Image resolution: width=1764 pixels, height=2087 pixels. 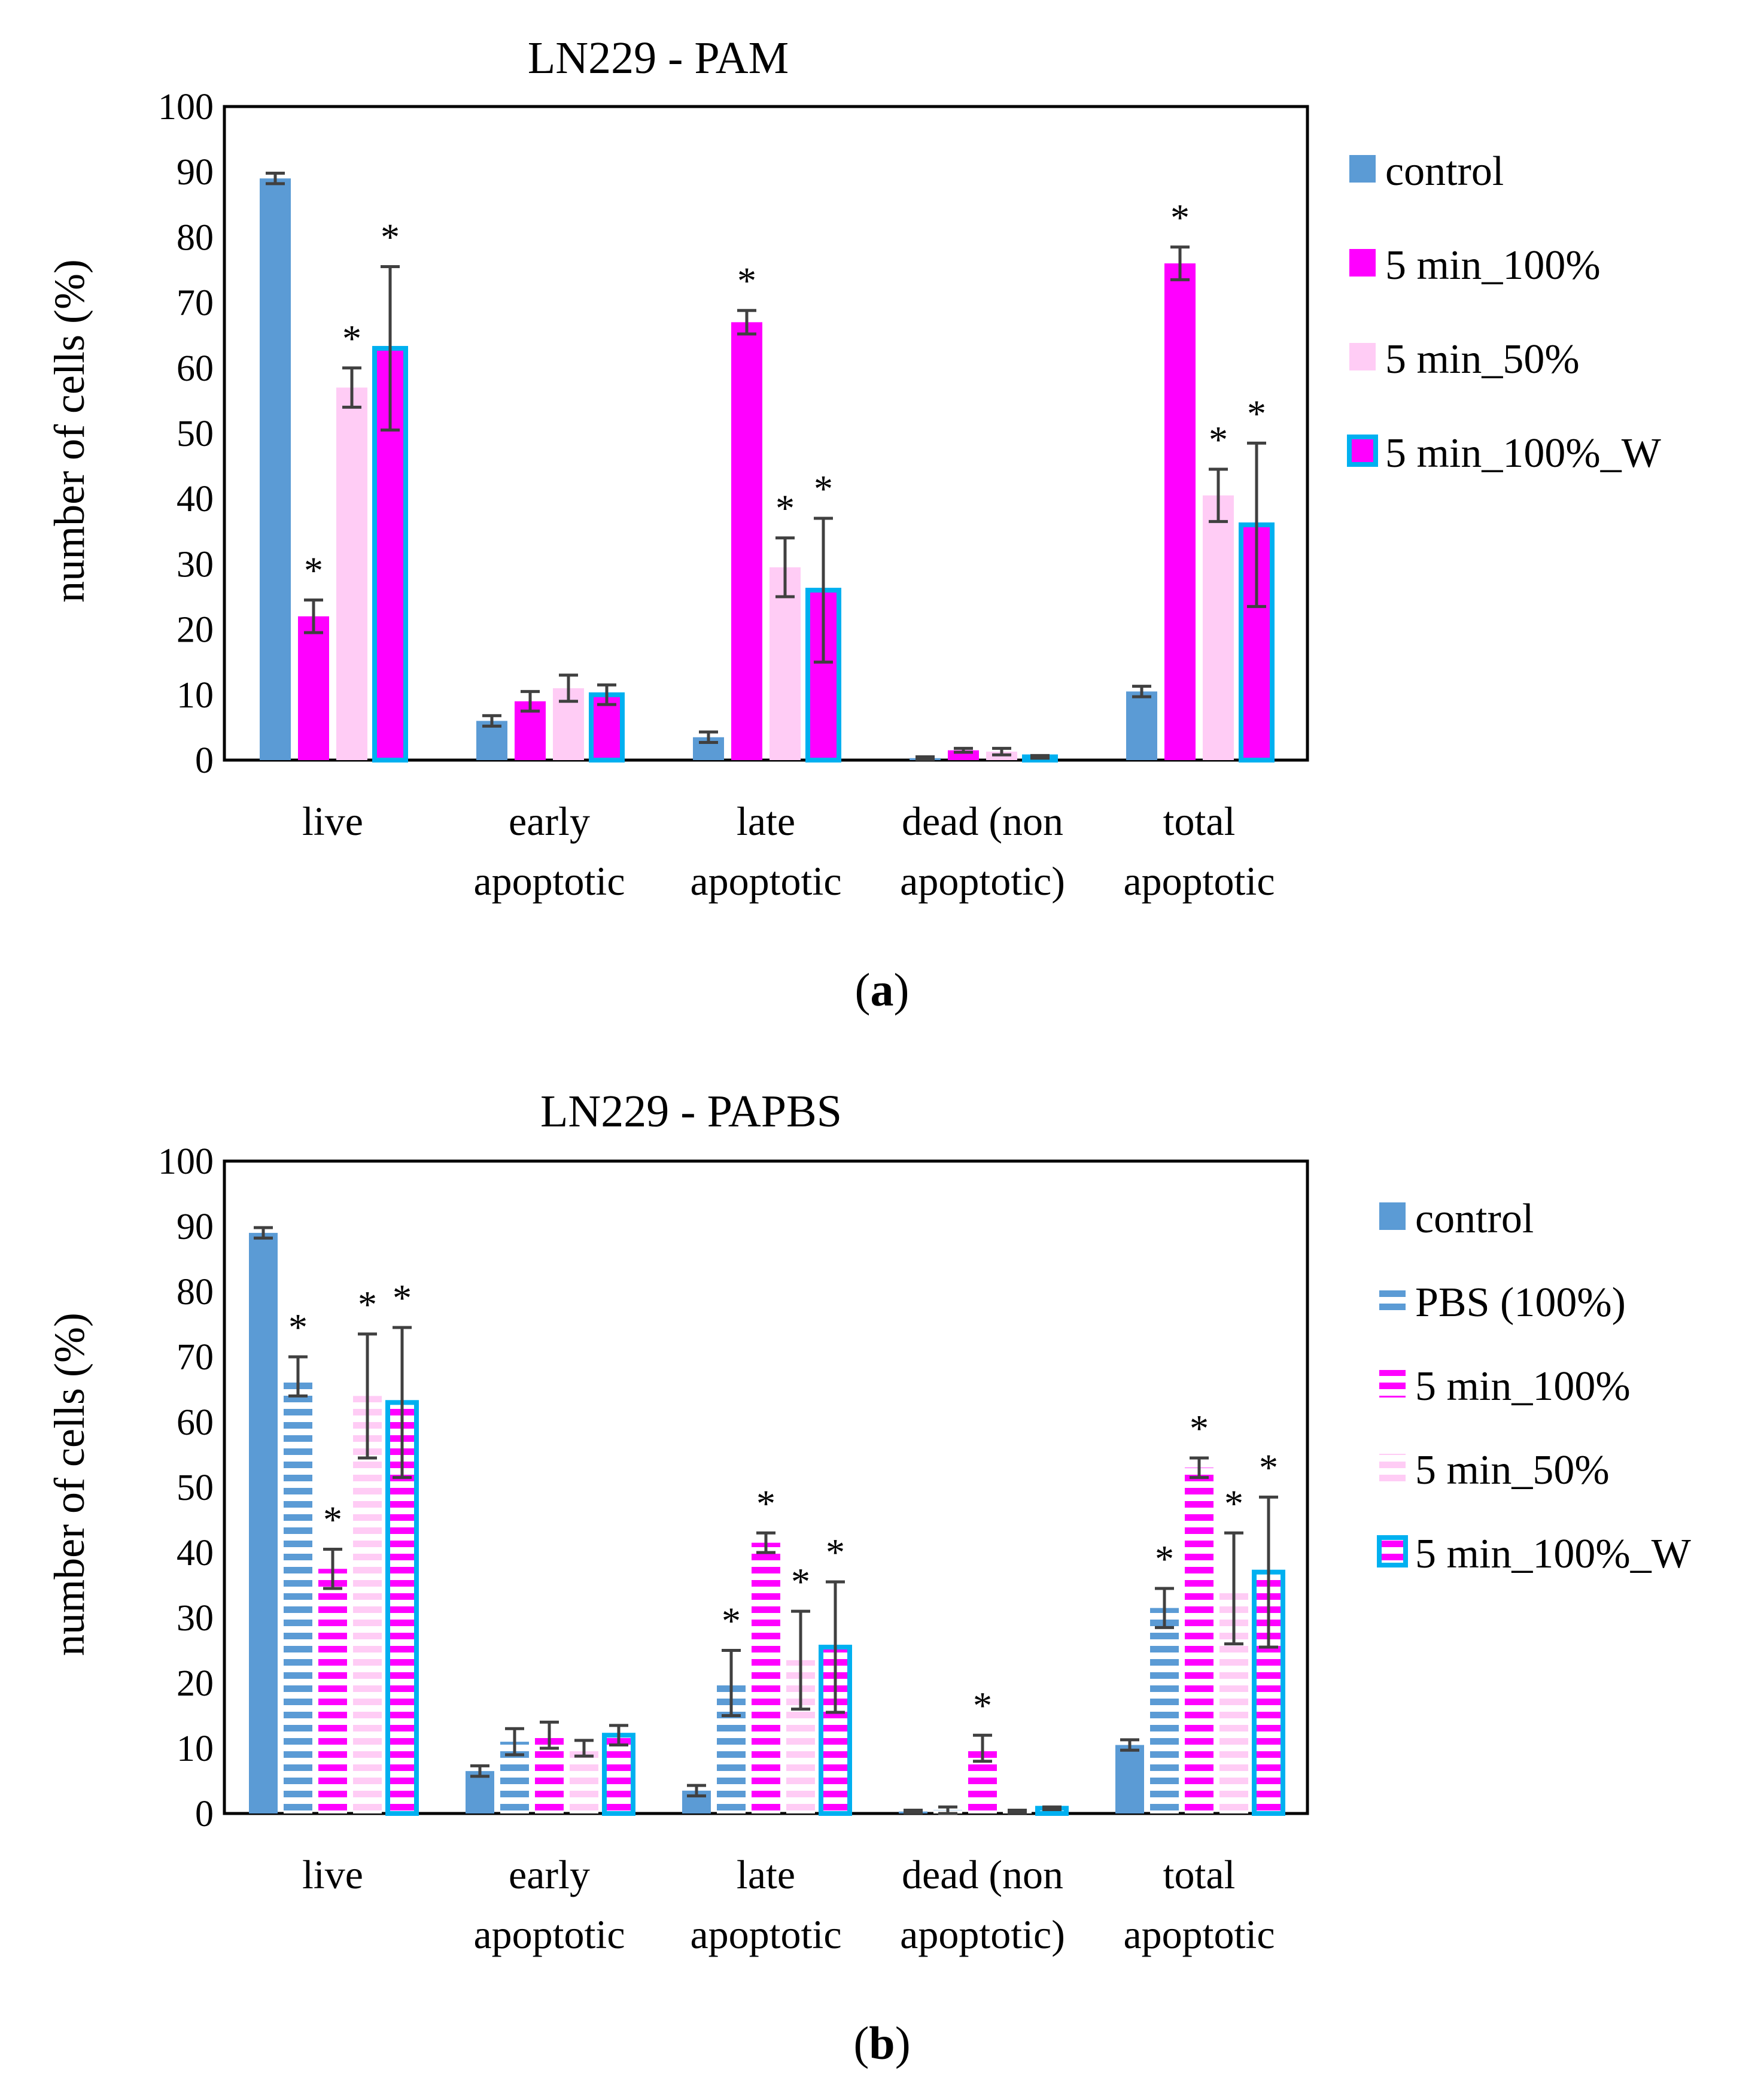 What do you see at coordinates (982, 821) in the screenshot?
I see `x-tick-label: dead (non` at bounding box center [982, 821].